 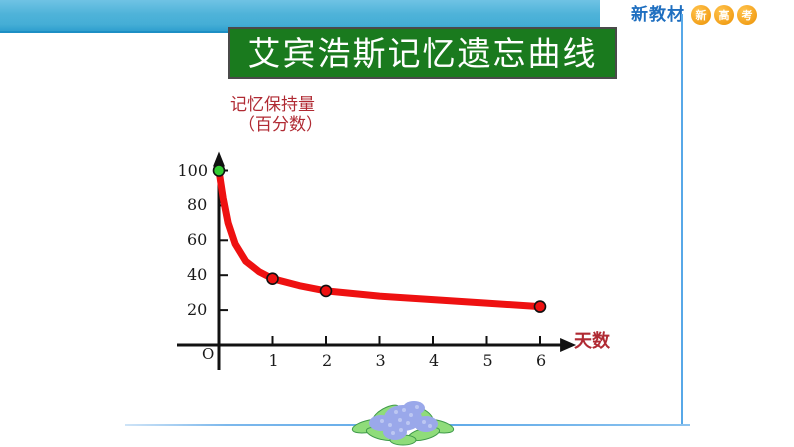 I want to click on brand-mark: 新教材 新 高 考, so click(x=694, y=15).